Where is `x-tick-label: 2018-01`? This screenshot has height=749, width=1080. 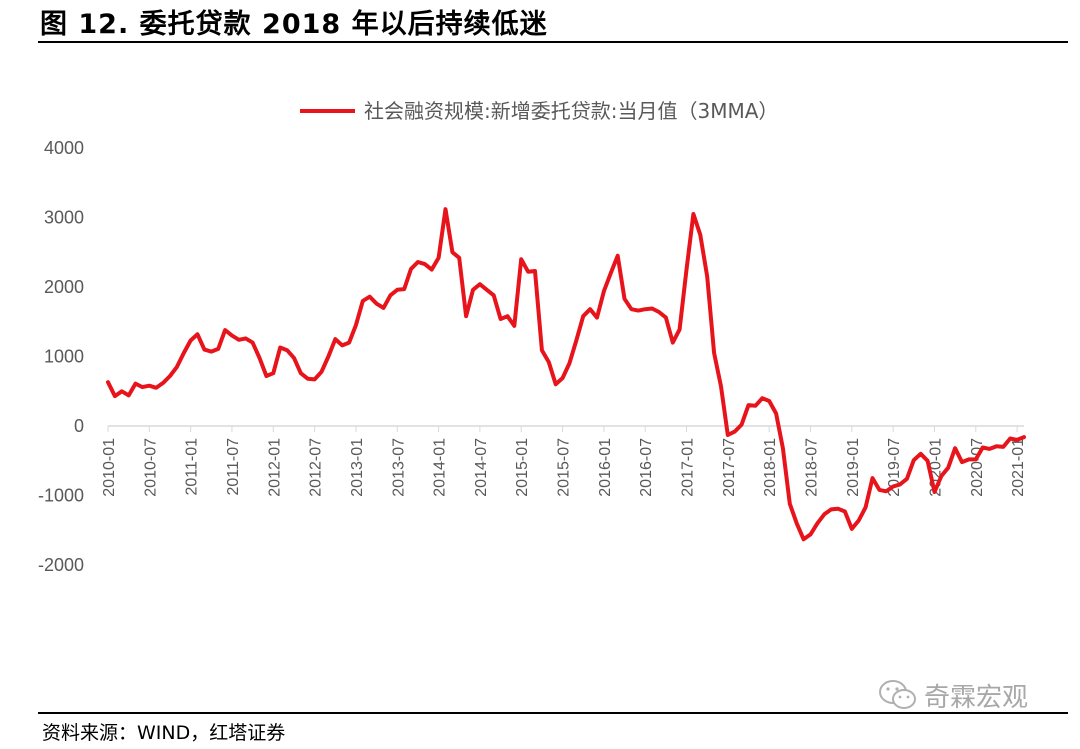 x-tick-label: 2018-01 is located at coordinates (770, 467).